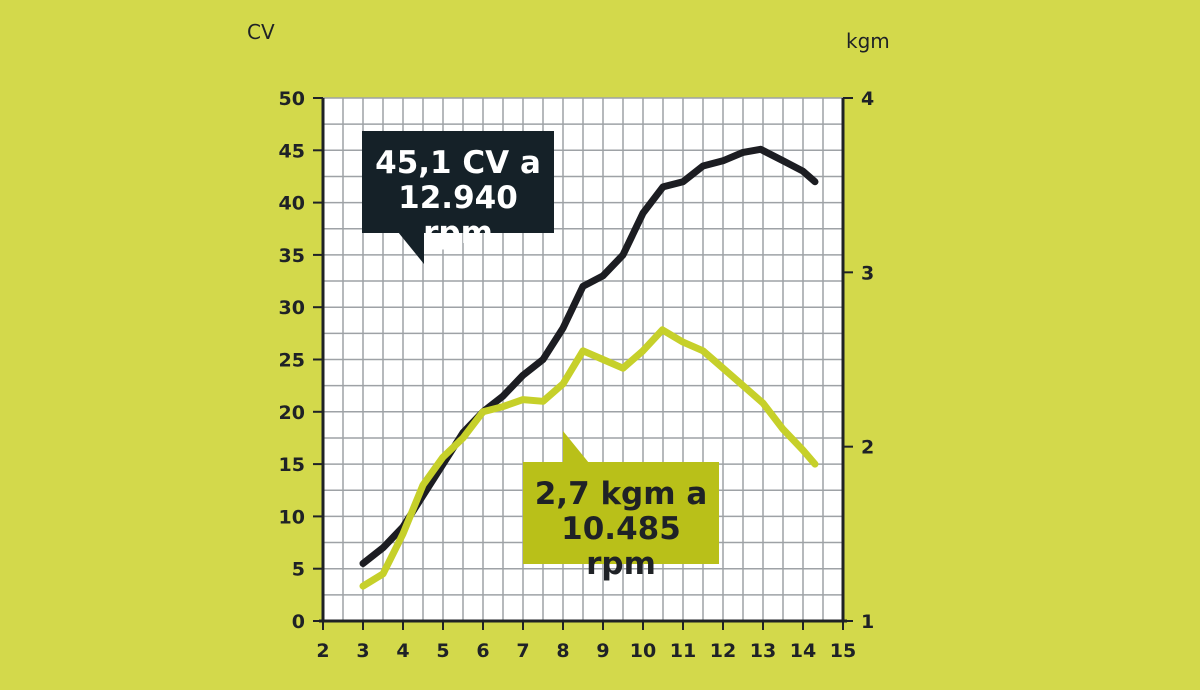  I want to click on torque-callout-line-1: 2,7 kgm a, so click(621, 494).